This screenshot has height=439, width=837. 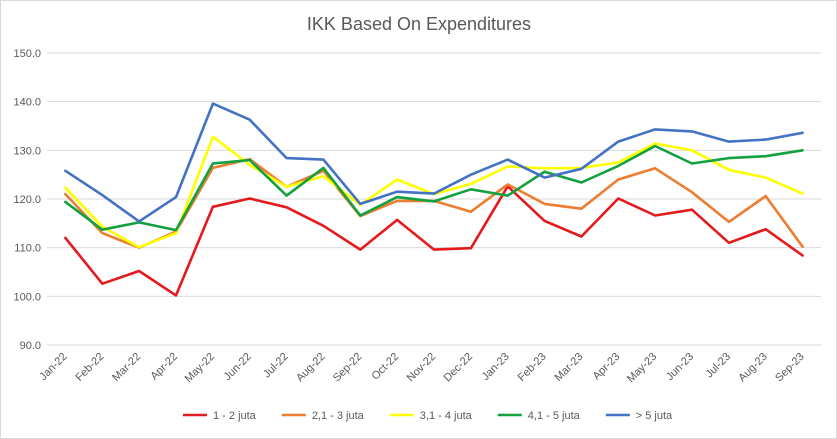 I want to click on y-tick-label: 140.0, so click(x=27, y=103).